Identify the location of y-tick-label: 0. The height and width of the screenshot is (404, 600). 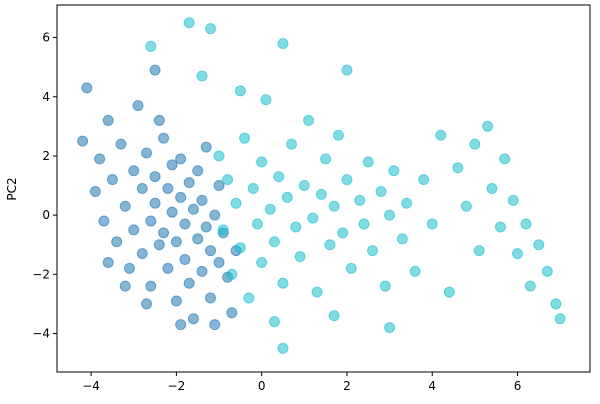
(46, 215).